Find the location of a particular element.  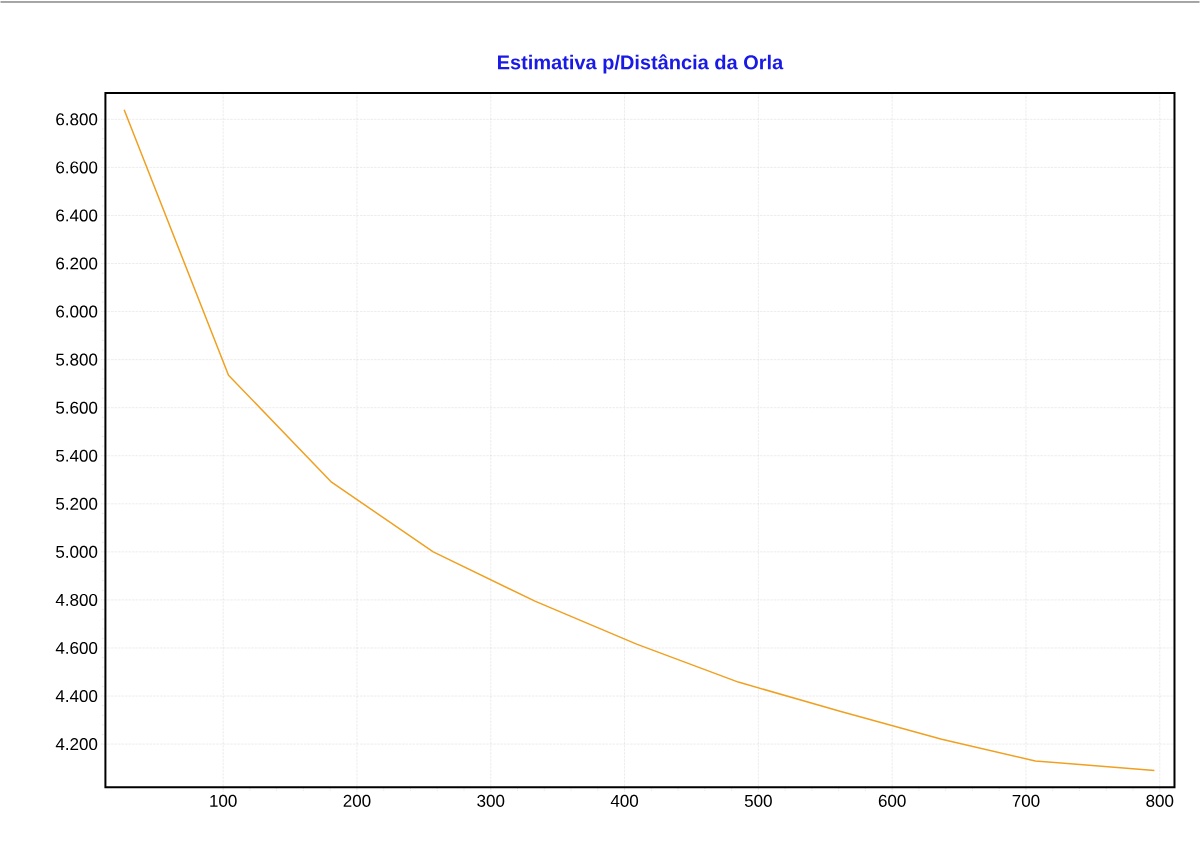

y-tick-label: 6.400 is located at coordinates (77, 215).